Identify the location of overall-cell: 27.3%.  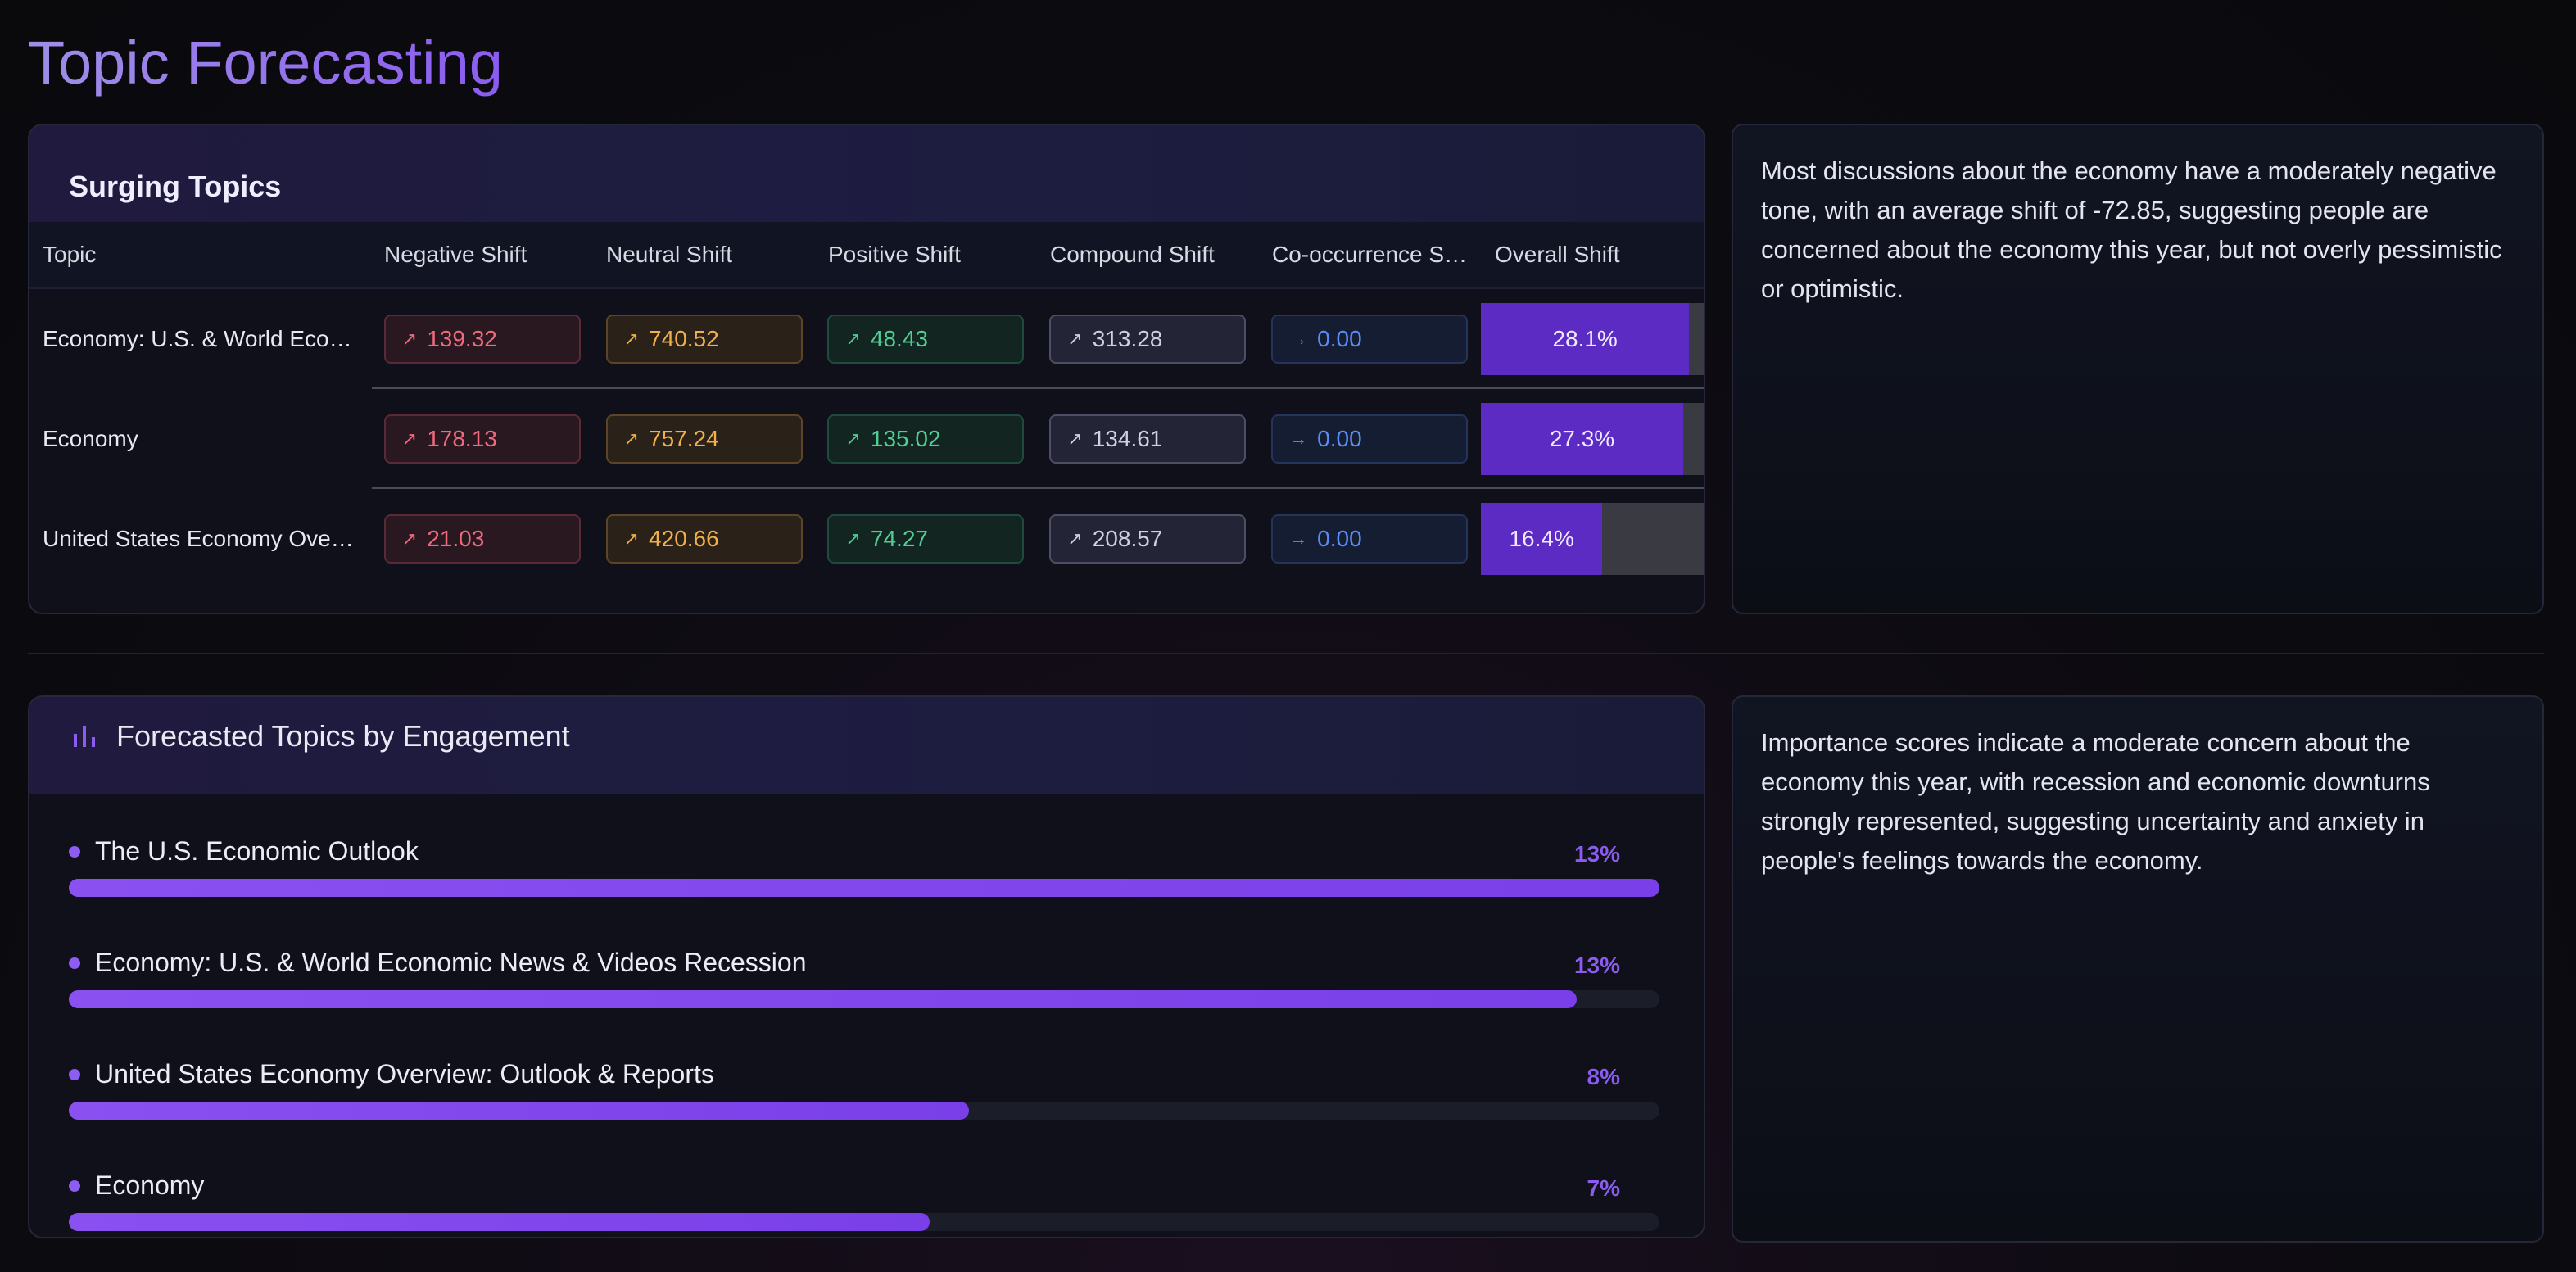
(1592, 439).